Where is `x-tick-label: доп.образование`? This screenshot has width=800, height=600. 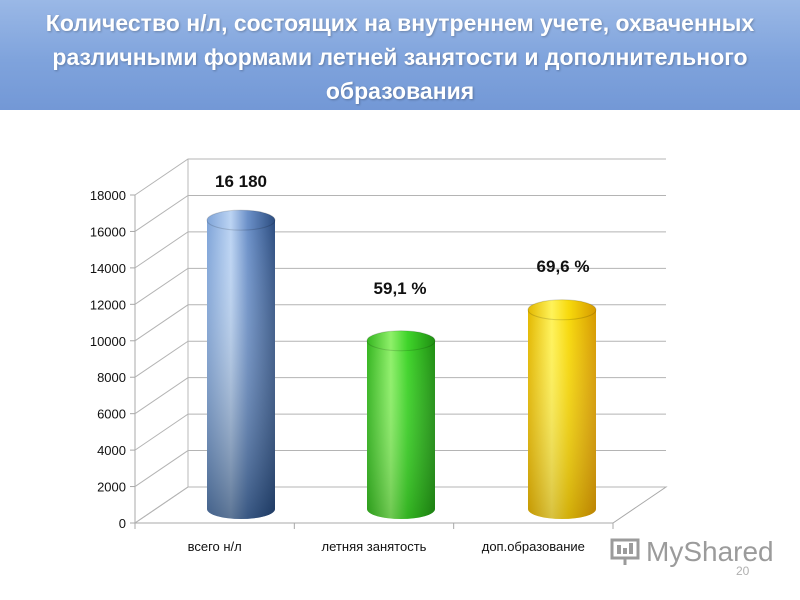 x-tick-label: доп.образование is located at coordinates (533, 546).